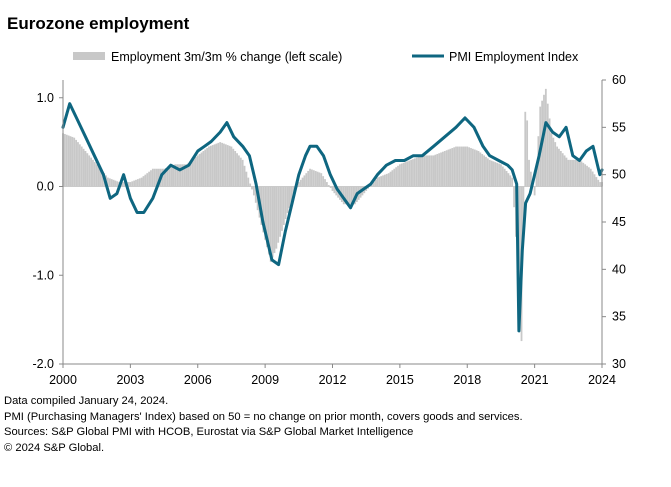 The width and height of the screenshot is (671, 487). Describe the element at coordinates (467, 380) in the screenshot. I see `x-tick-label: 2018` at that location.